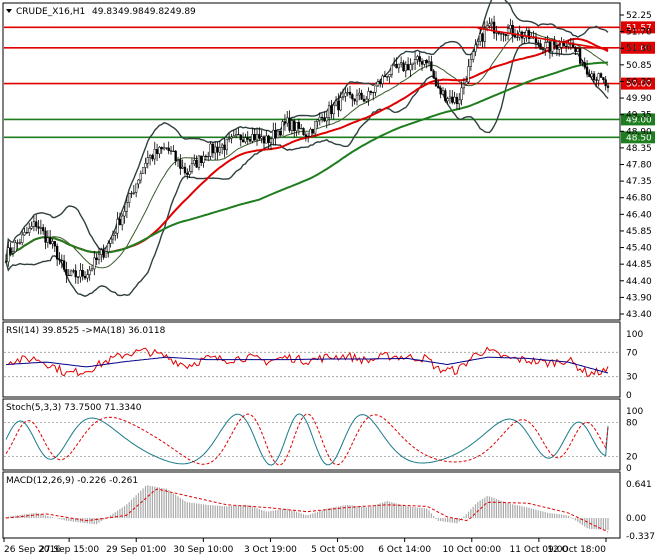  Describe the element at coordinates (86, 331) in the screenshot. I see `rsi-title: RSI(14) 39.8525 ->MA(18) 36.0118` at that location.